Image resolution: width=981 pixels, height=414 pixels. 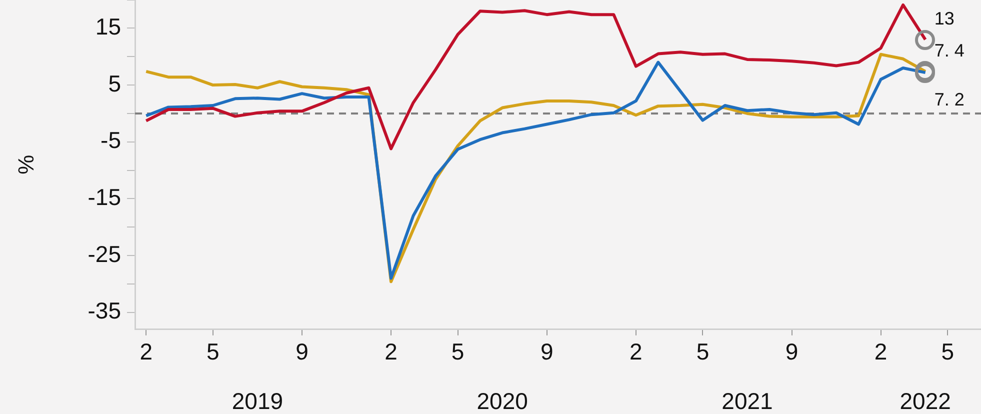 I want to click on text: 2022, so click(x=925, y=401).